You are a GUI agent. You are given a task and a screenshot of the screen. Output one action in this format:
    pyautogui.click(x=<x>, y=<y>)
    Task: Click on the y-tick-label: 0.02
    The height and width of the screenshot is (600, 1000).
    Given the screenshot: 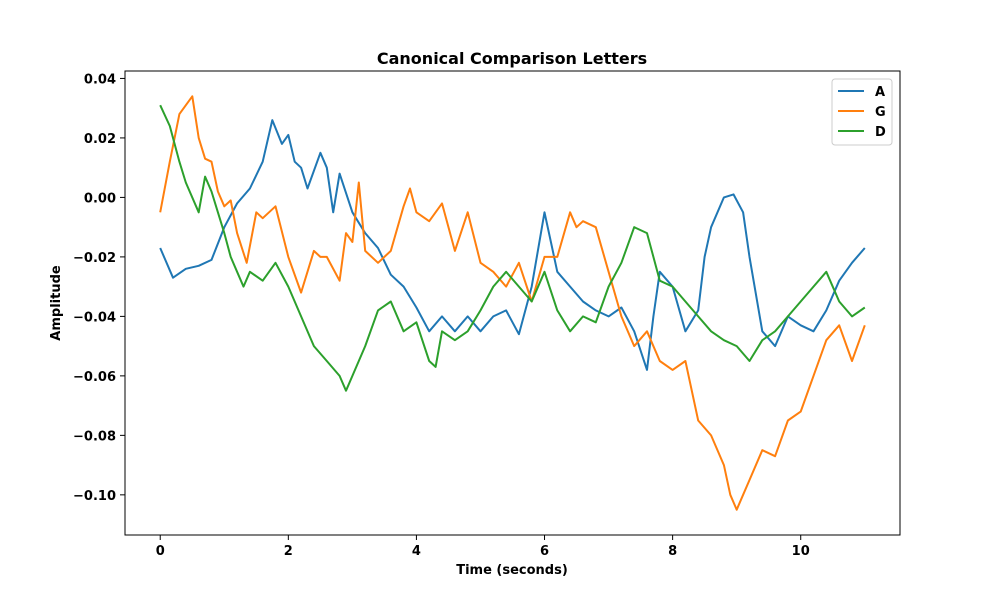 What is the action you would take?
    pyautogui.click(x=100, y=139)
    